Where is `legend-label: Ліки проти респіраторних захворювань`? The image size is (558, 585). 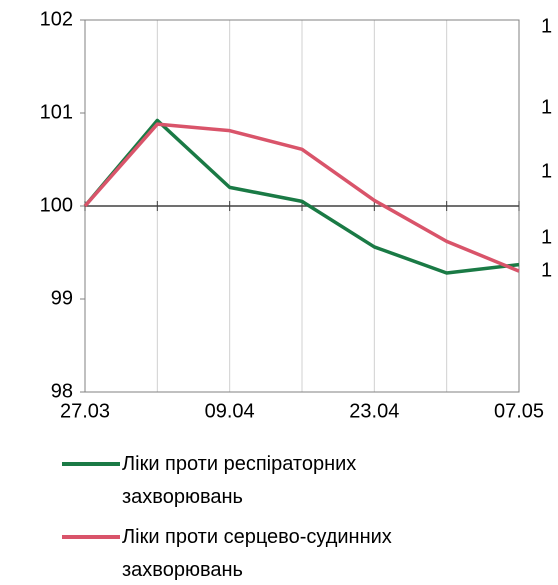 legend-label: Ліки проти респіраторних захворювань is located at coordinates (239, 480).